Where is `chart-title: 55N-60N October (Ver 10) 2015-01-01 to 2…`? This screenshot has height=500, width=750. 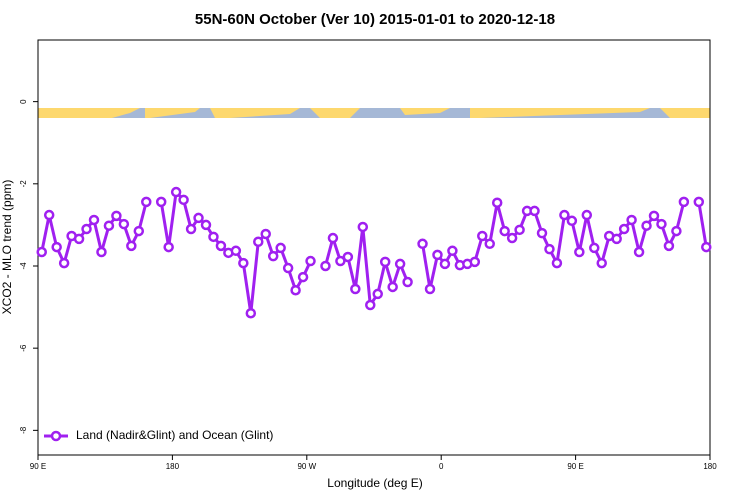 chart-title: 55N-60N October (Ver 10) 2015-01-01 to 2… is located at coordinates (375, 19).